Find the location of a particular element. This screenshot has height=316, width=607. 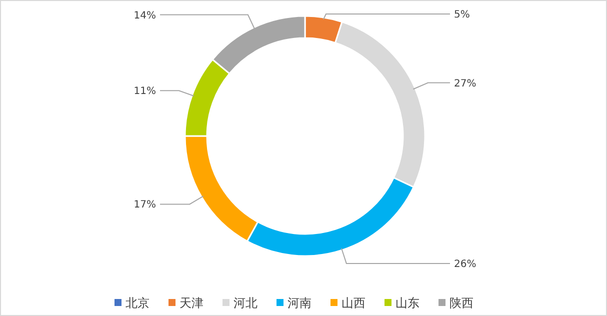

legend-label: 山西 is located at coordinates (354, 303).